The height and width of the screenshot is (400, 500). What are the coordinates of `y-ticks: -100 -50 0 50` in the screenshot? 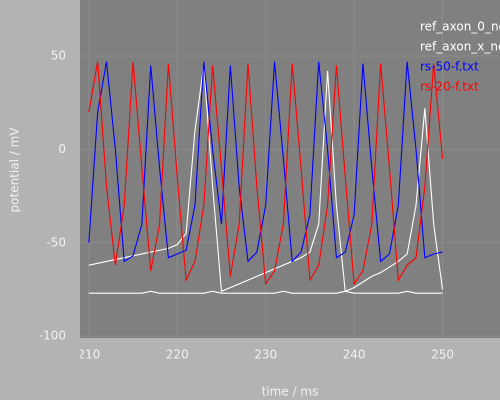 It's located at (52, 196).